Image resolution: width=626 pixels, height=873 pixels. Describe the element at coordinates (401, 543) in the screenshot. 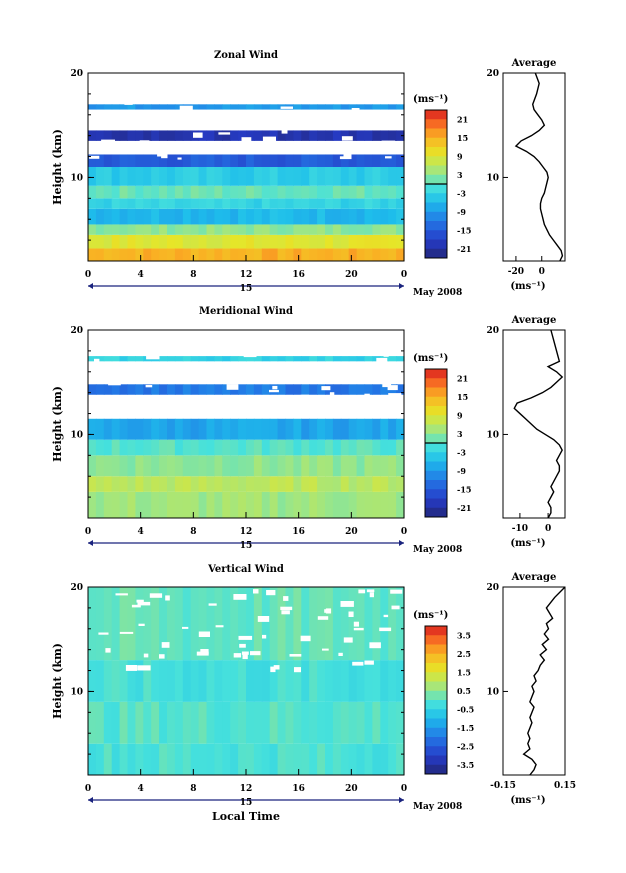

I see `date-arrow-right` at that location.